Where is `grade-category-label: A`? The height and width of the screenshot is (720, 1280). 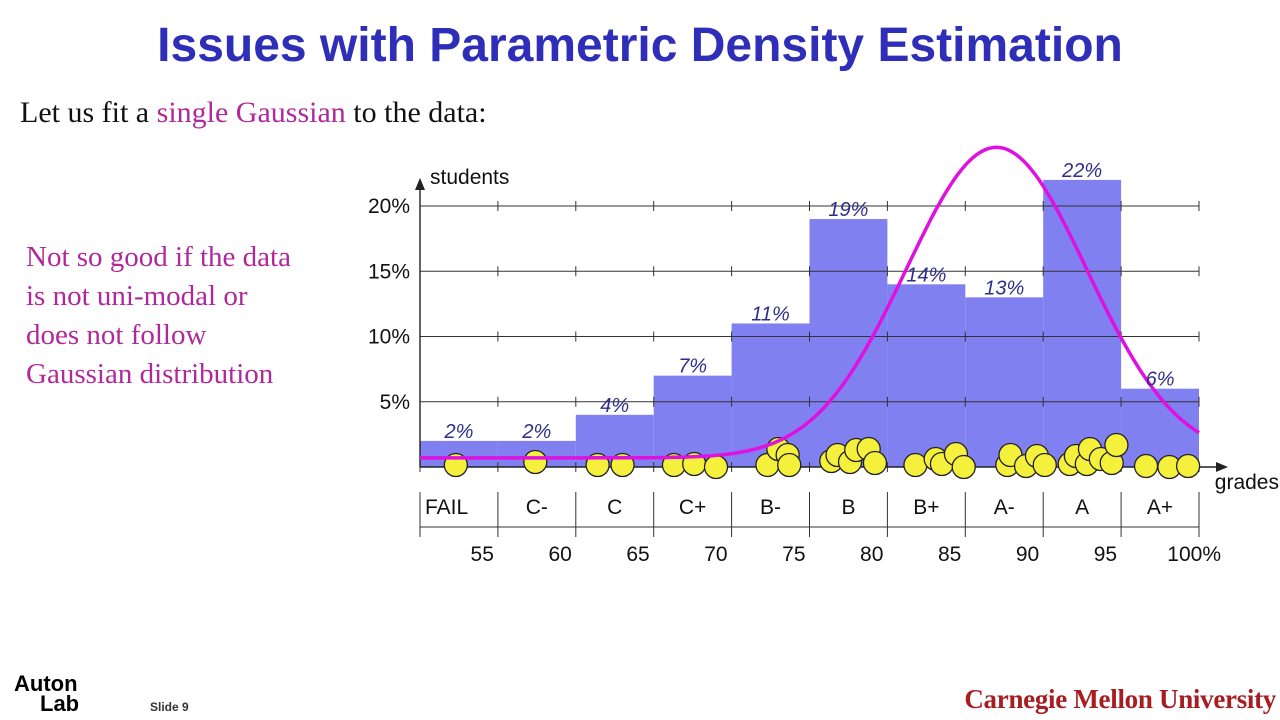 grade-category-label: A is located at coordinates (1082, 507).